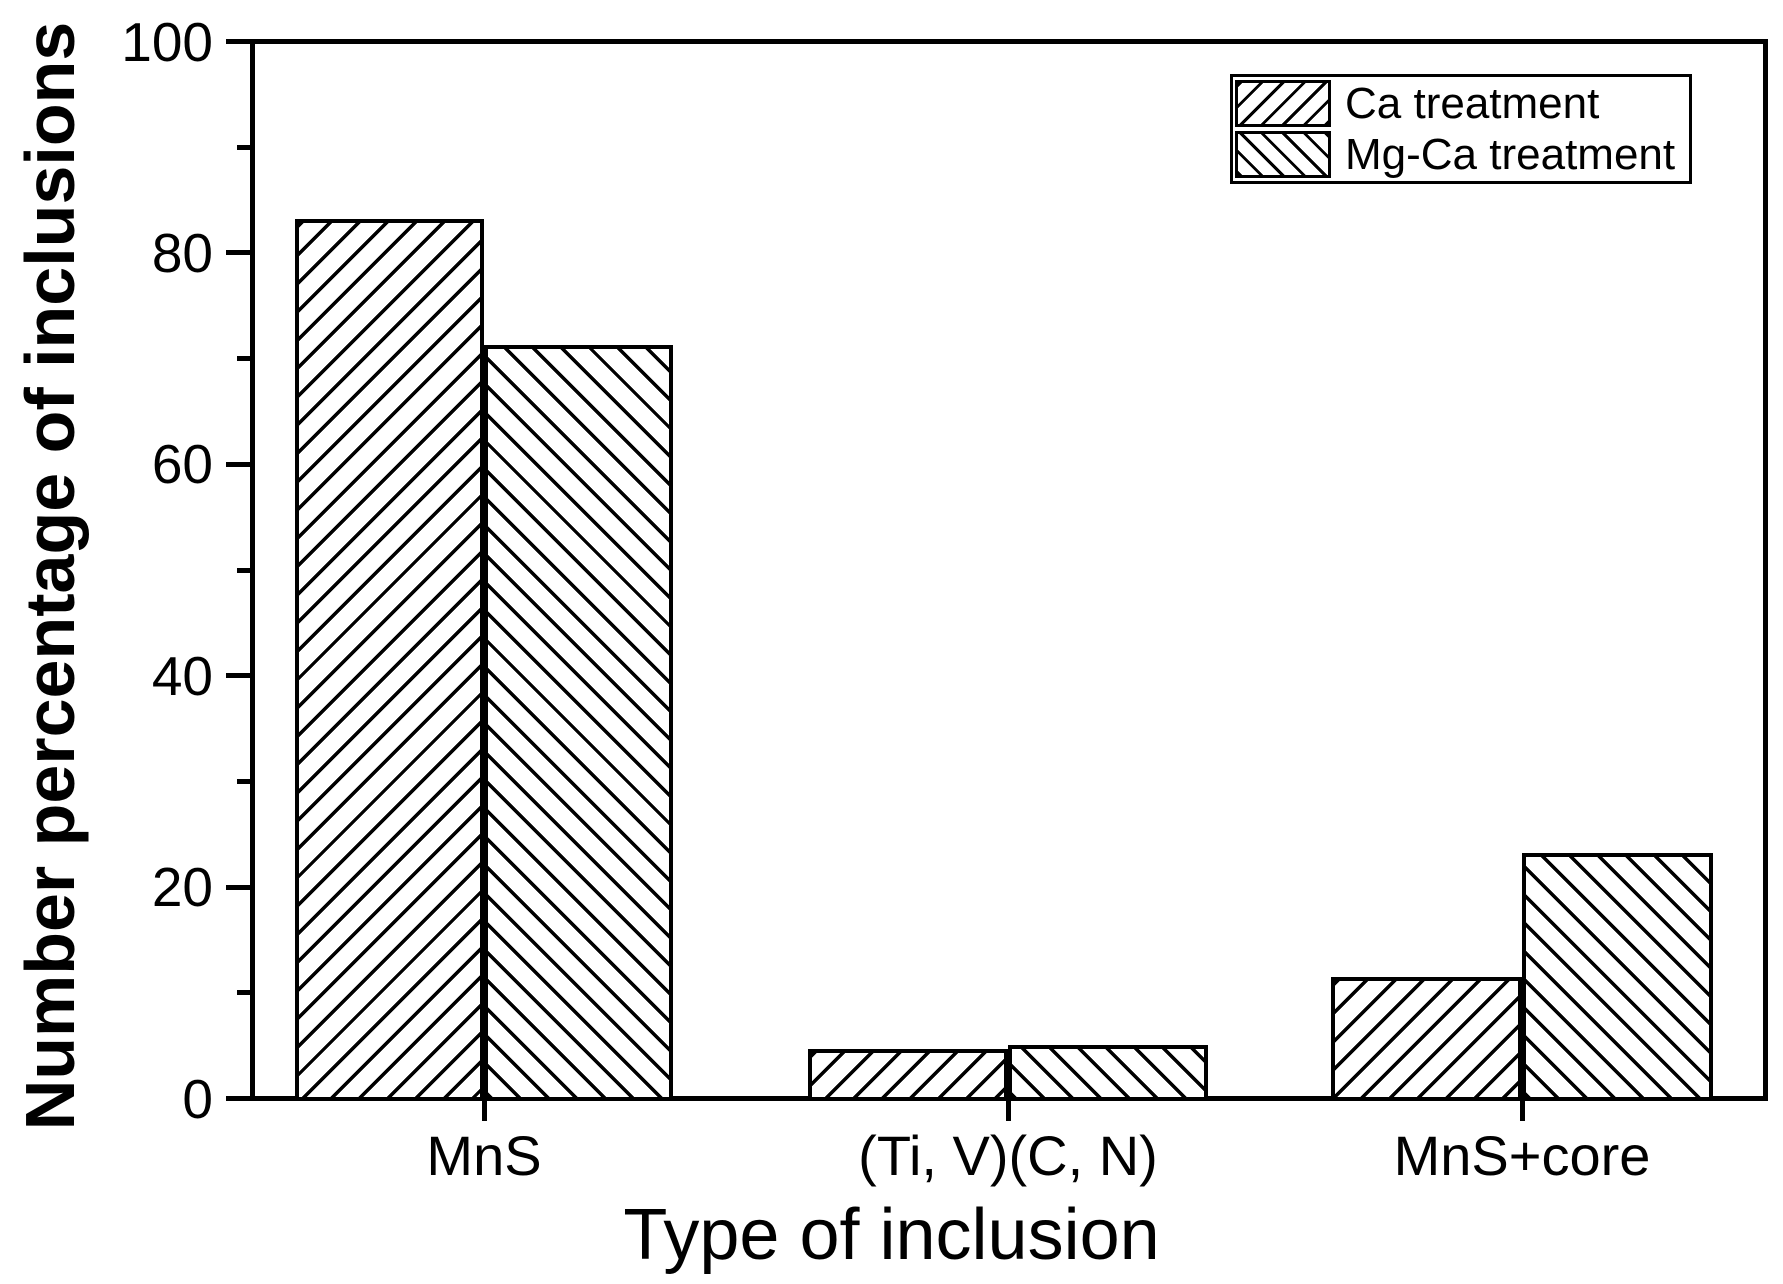 Image resolution: width=1783 pixels, height=1284 pixels. Describe the element at coordinates (197, 1098) in the screenshot. I see `y-tick-label-0: 0` at that location.